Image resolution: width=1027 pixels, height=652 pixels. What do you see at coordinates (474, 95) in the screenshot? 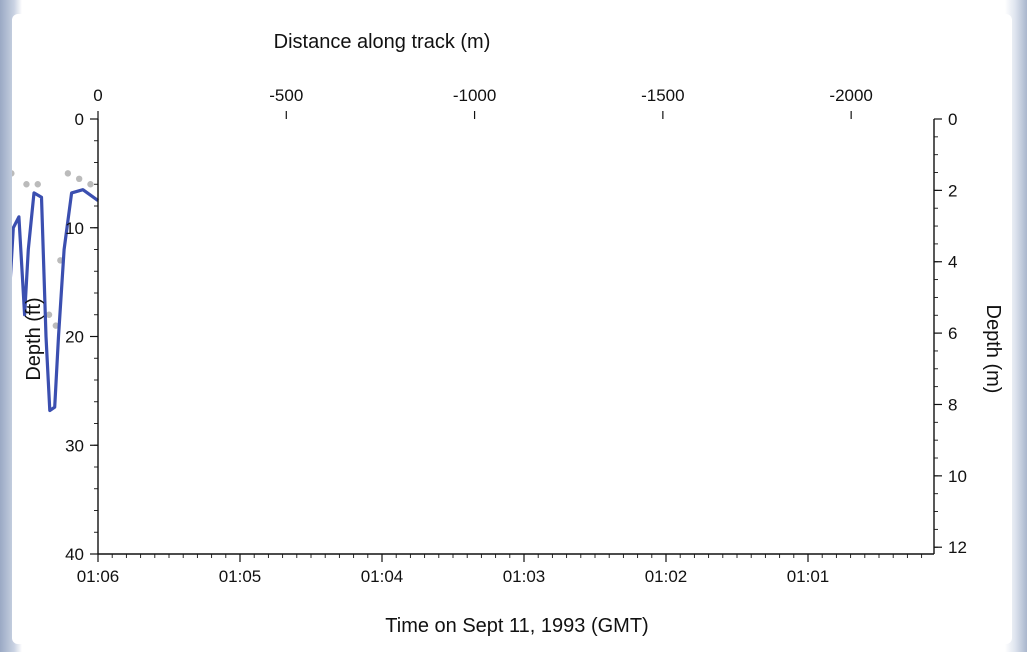
I see `top-tick-label-2: -1000` at bounding box center [474, 95].